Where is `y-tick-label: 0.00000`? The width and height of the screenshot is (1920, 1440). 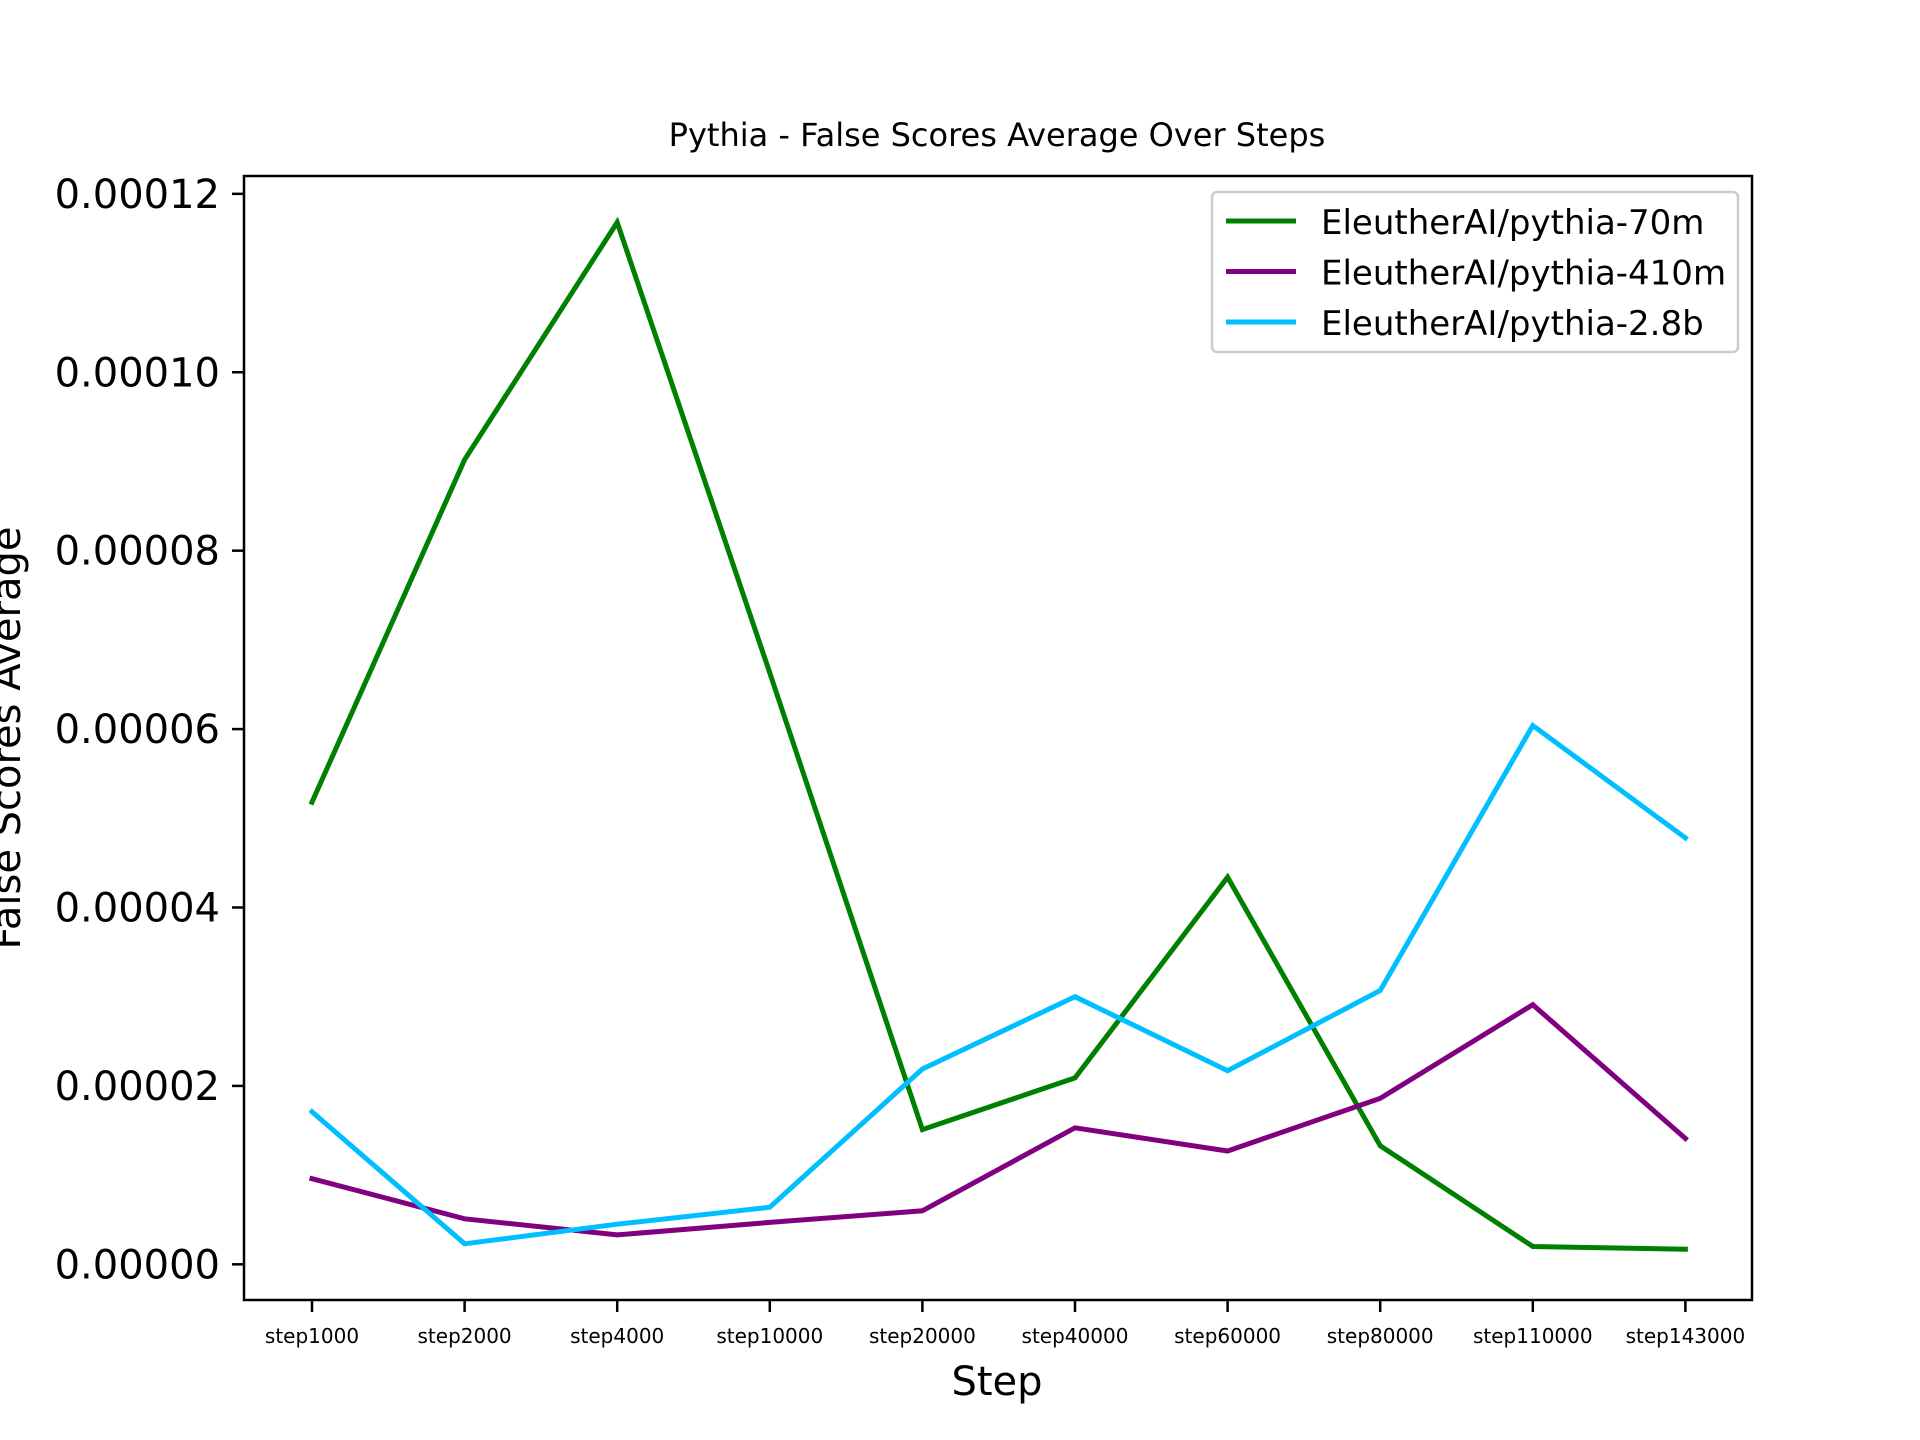 y-tick-label: 0.00000 is located at coordinates (137, 1265).